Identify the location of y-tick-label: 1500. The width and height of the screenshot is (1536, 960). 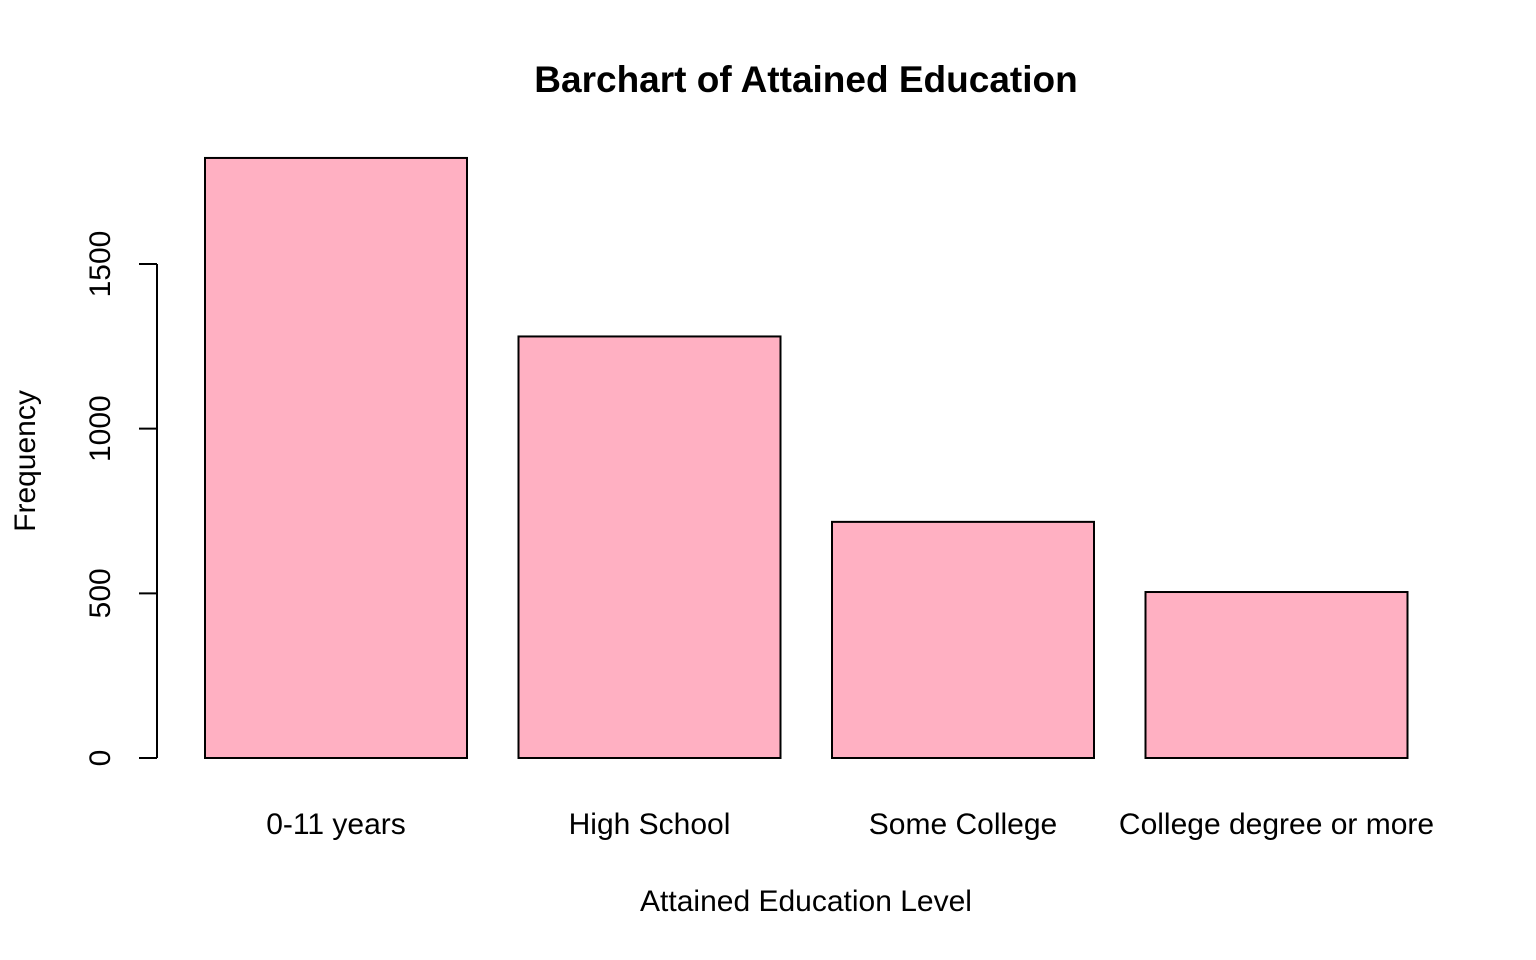
(100, 264).